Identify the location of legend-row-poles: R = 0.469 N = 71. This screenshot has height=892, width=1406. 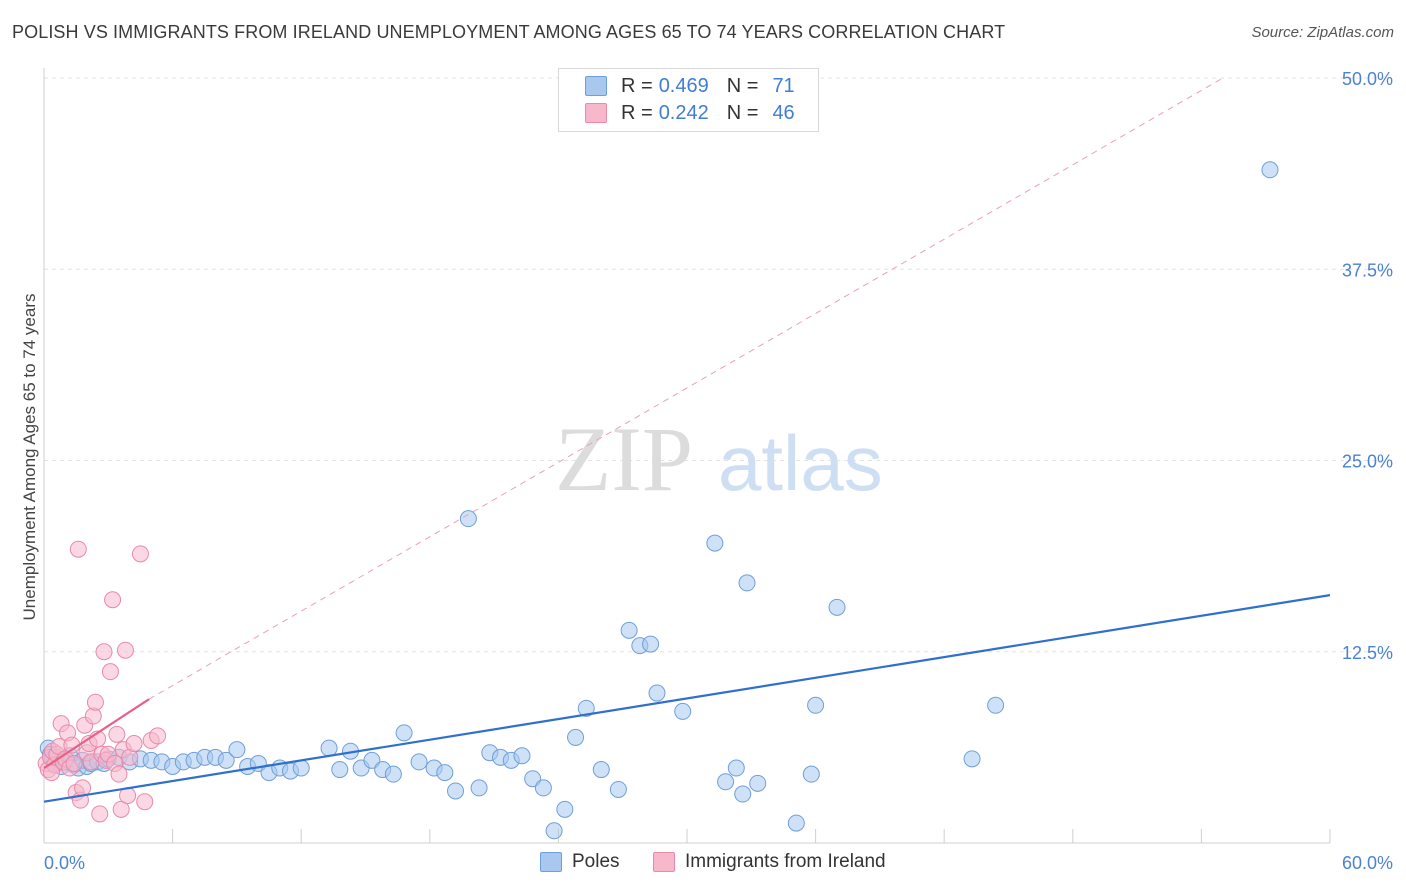
(690, 86).